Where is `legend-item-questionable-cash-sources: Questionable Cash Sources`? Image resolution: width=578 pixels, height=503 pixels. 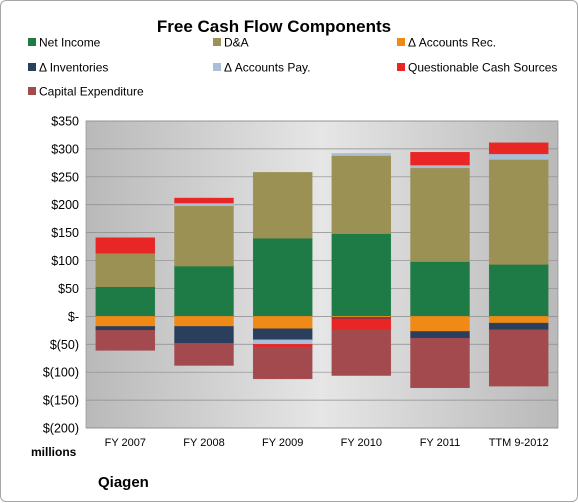
legend-item-questionable-cash-sources: Questionable Cash Sources is located at coordinates (477, 68).